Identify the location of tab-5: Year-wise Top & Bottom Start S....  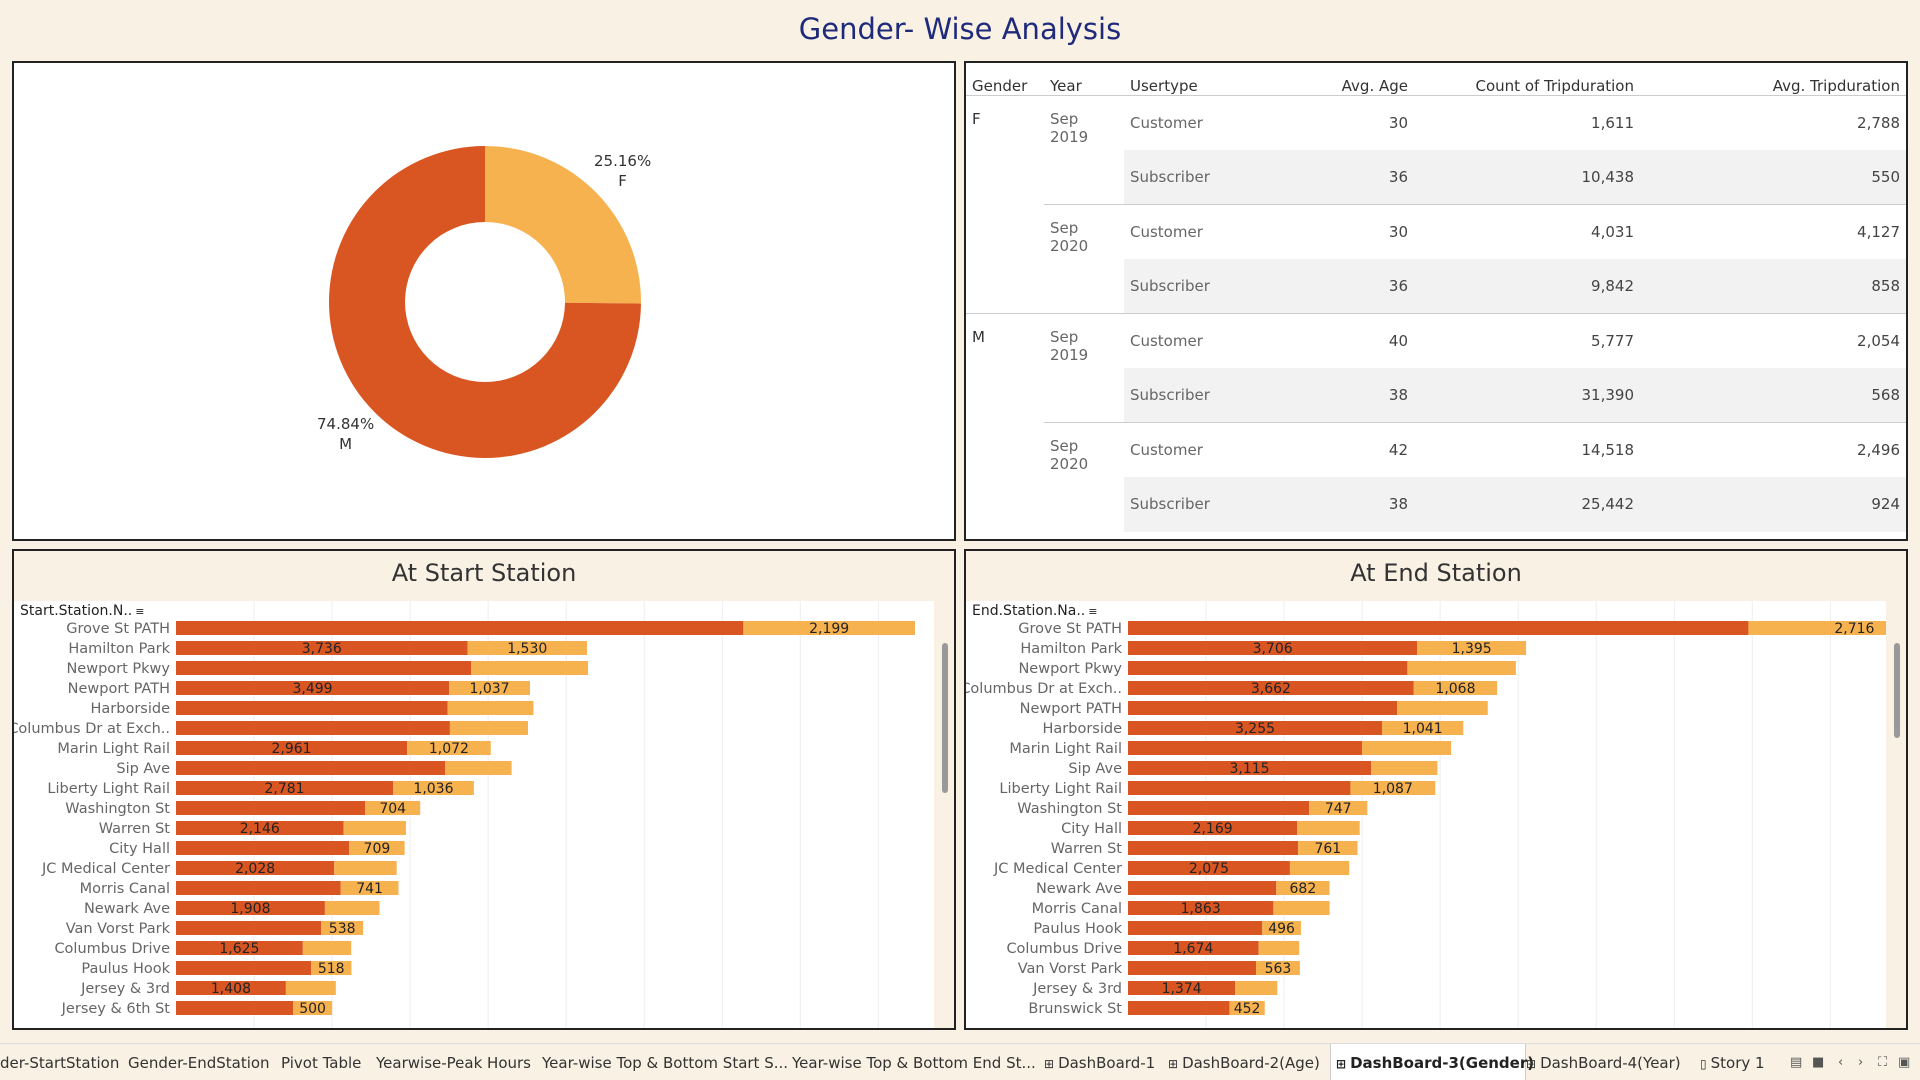
(665, 1063).